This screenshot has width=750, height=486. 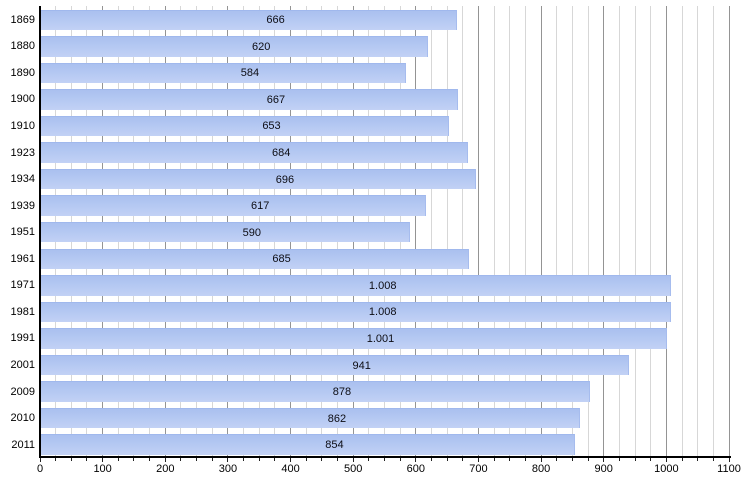 I want to click on bar-value-label: 617, so click(x=260, y=206).